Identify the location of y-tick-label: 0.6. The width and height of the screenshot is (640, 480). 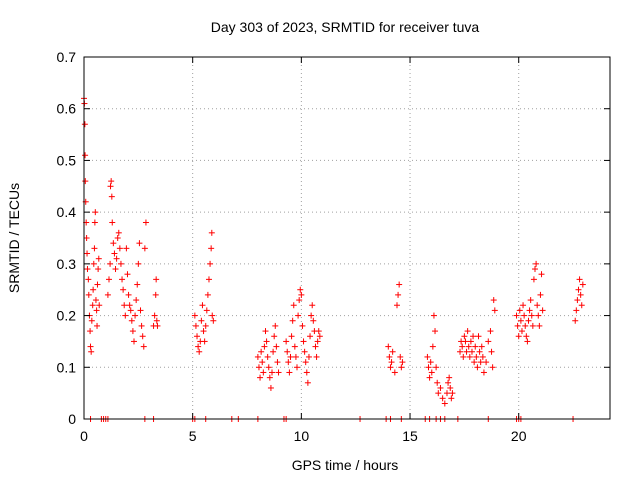
(67, 109).